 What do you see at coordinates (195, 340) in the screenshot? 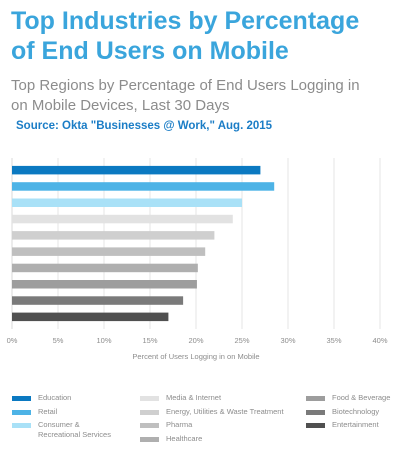
I see `x-tick-label: 20%` at bounding box center [195, 340].